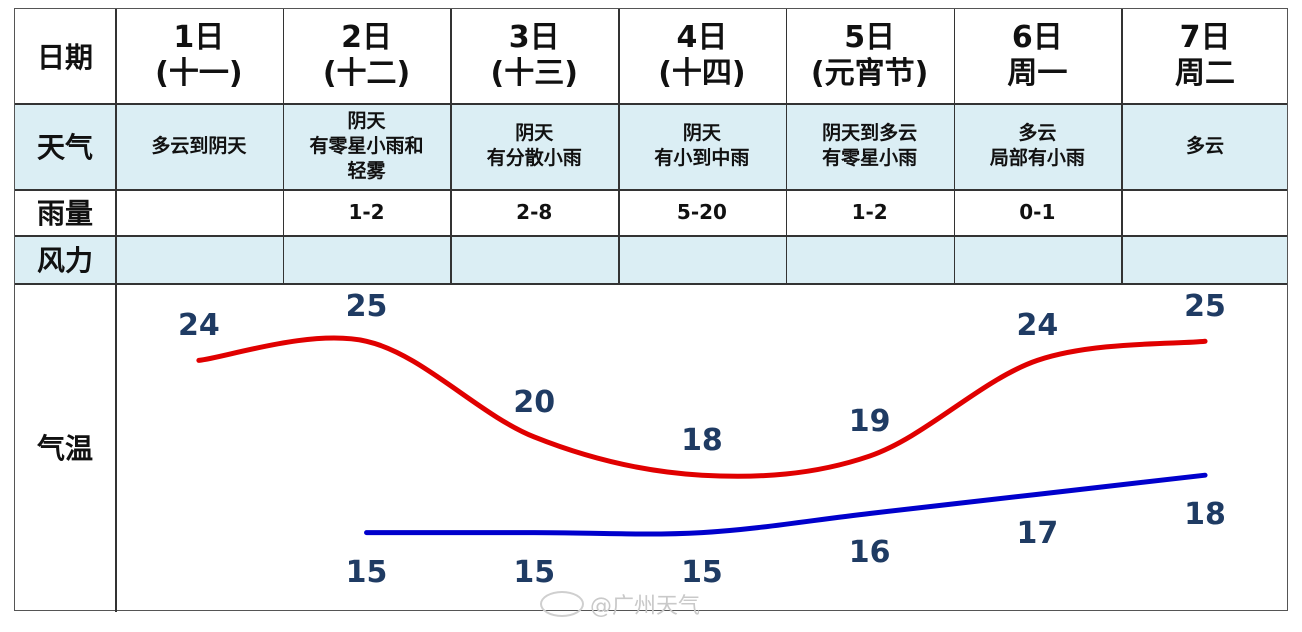  I want to click on day-4-rain: 5-20, so click(701, 212).